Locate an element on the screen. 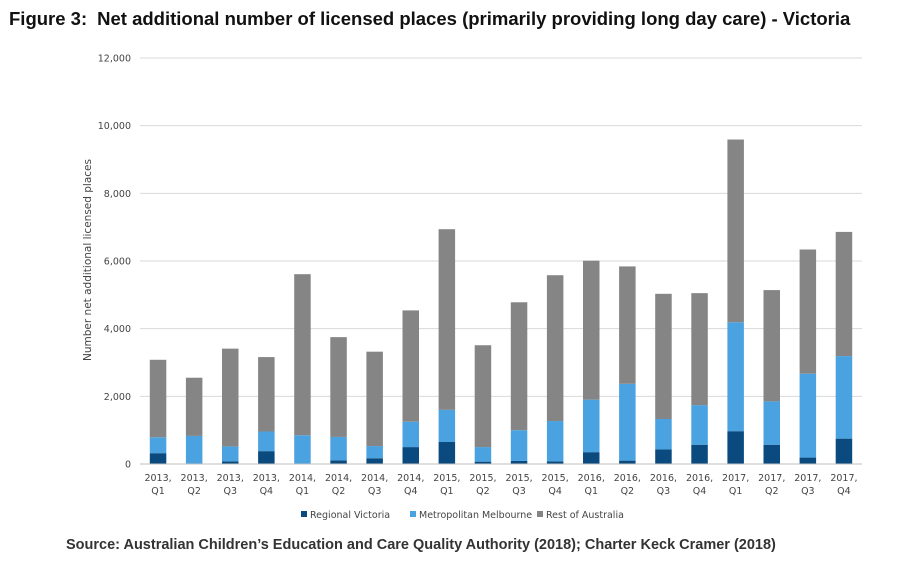 This screenshot has width=914, height=579. y-tick-label: 6,000 is located at coordinates (117, 262).